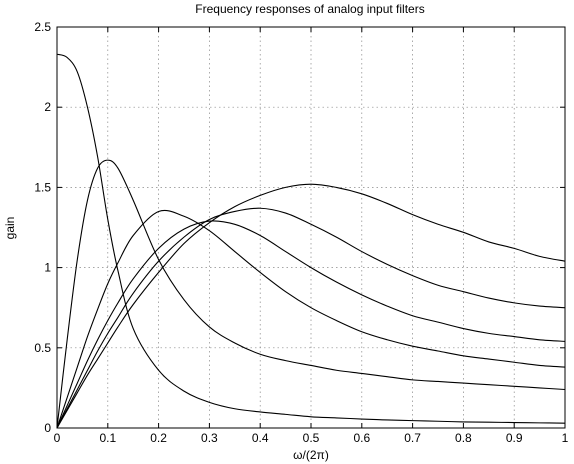 The width and height of the screenshot is (574, 464). What do you see at coordinates (47, 428) in the screenshot?
I see `y-tick-label: 0` at bounding box center [47, 428].